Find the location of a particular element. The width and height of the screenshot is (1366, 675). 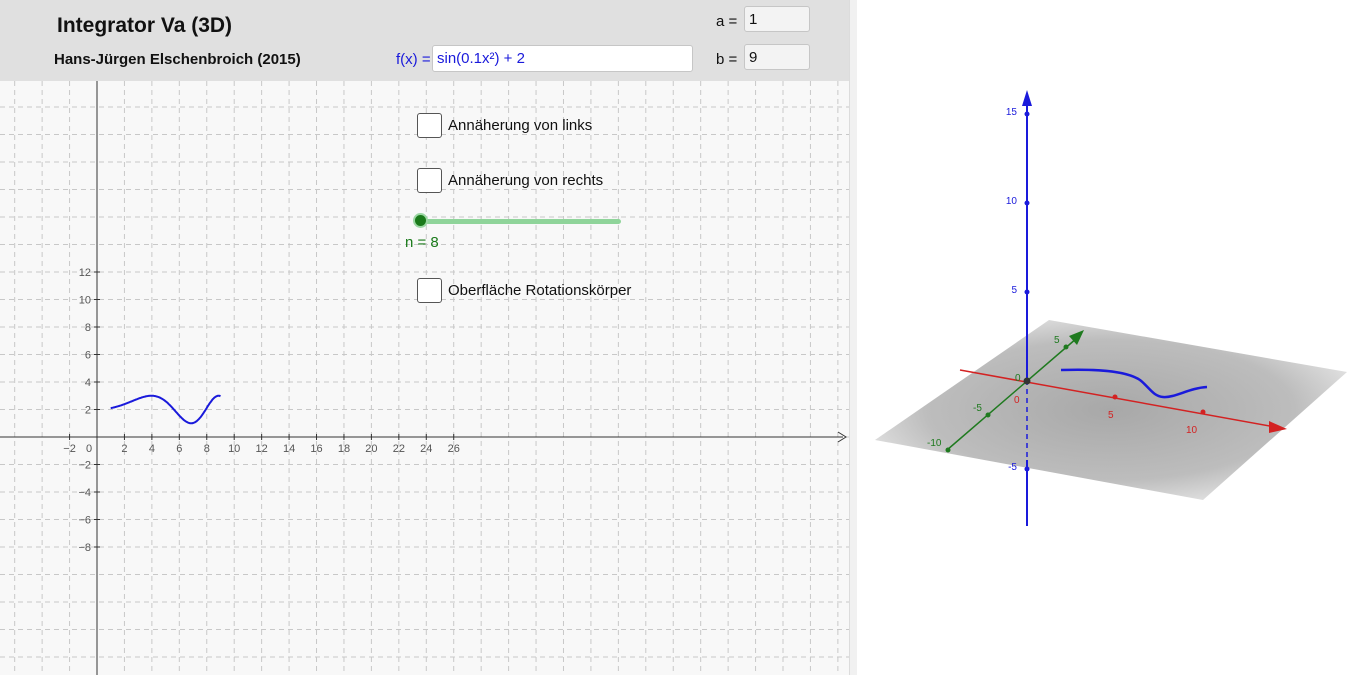

n-slider is located at coordinates (519, 223).